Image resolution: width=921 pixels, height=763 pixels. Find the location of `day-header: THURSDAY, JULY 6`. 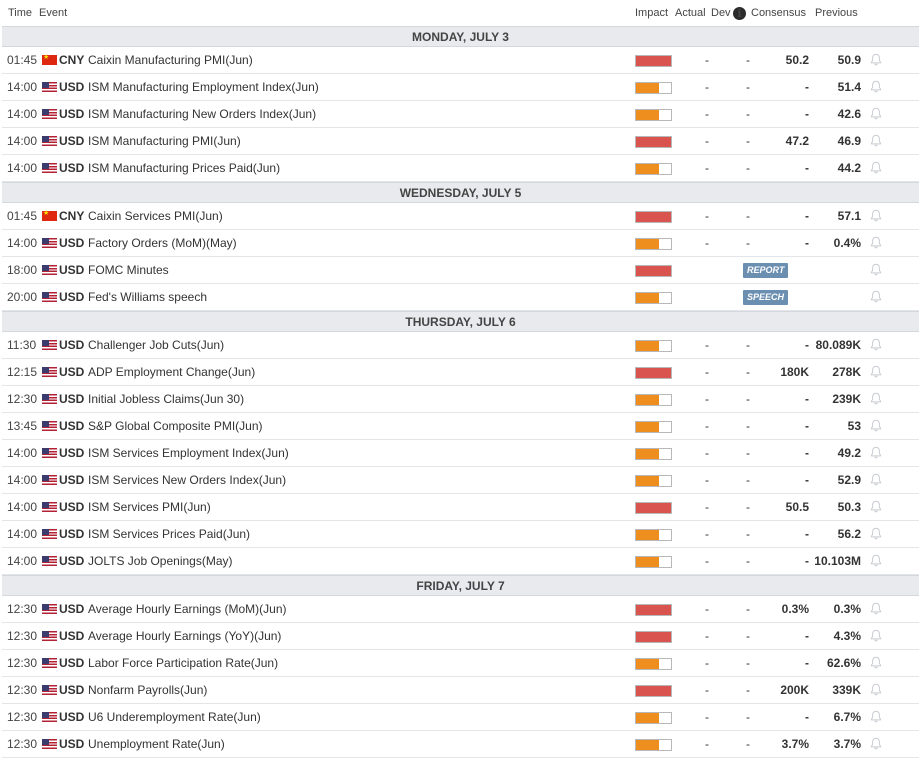

day-header: THURSDAY, JULY 6 is located at coordinates (460, 321).